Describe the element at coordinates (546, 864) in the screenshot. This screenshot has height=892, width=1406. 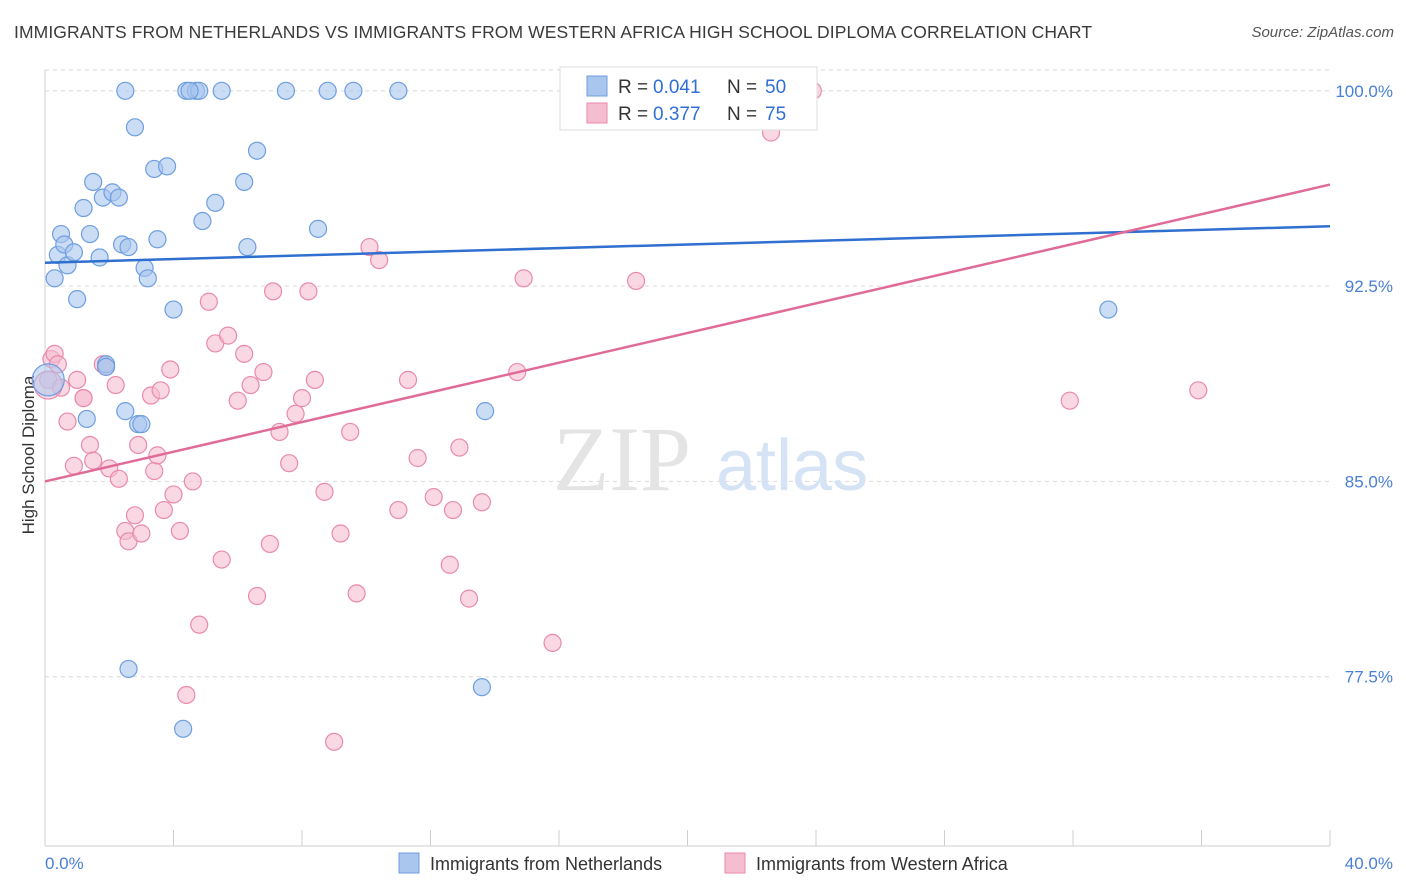
I see `bottom-legend-label-blue: Immigrants from Netherlands` at that location.